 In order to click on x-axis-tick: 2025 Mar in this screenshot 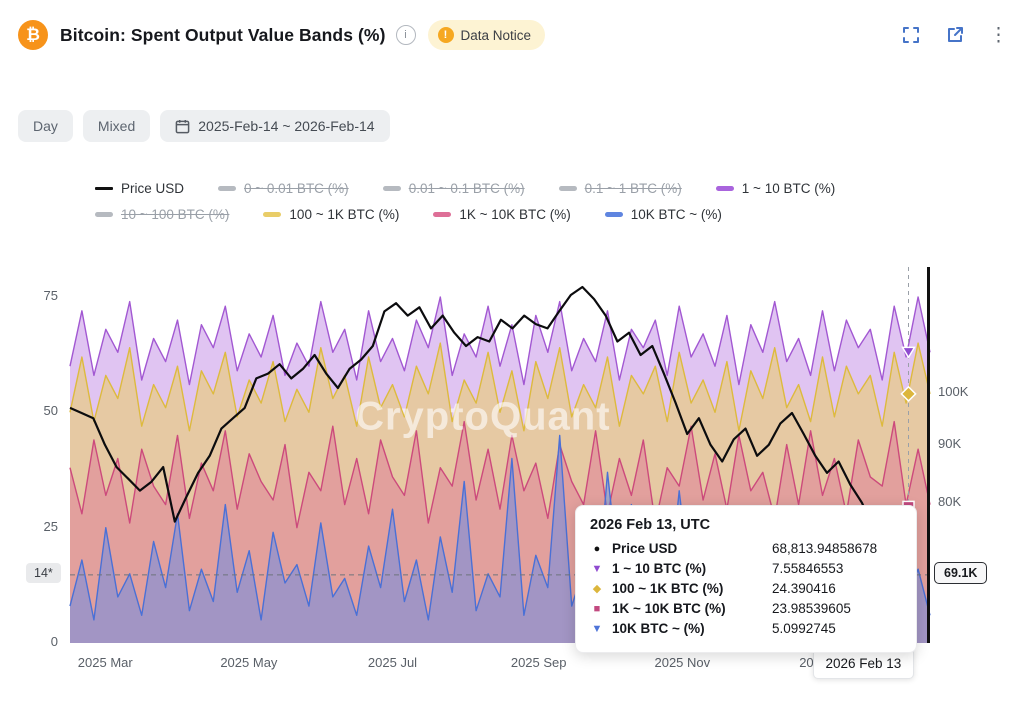, I will do `click(105, 662)`.